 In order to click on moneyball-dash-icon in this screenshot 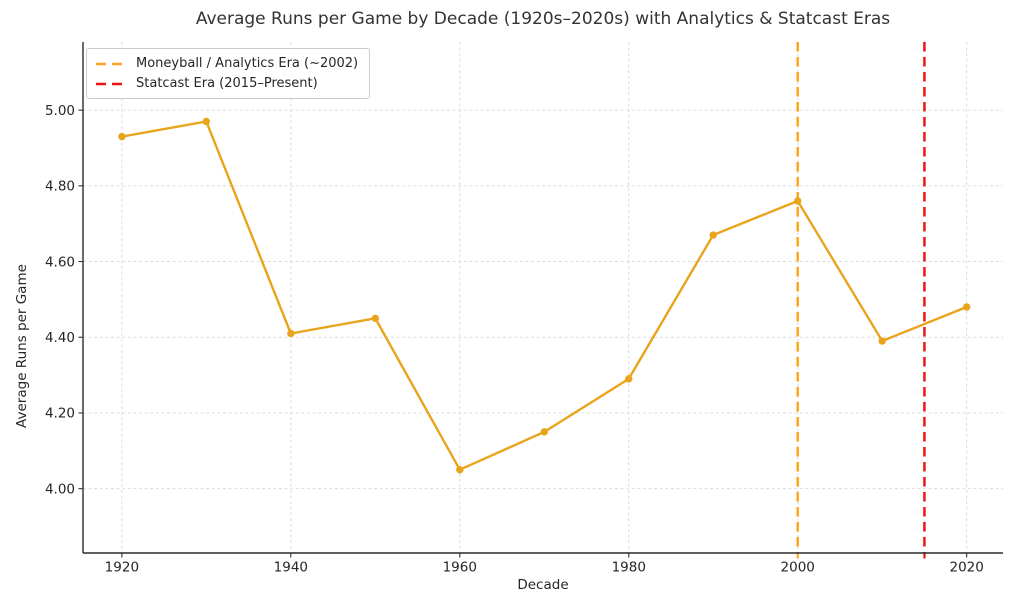, I will do `click(111, 63)`.